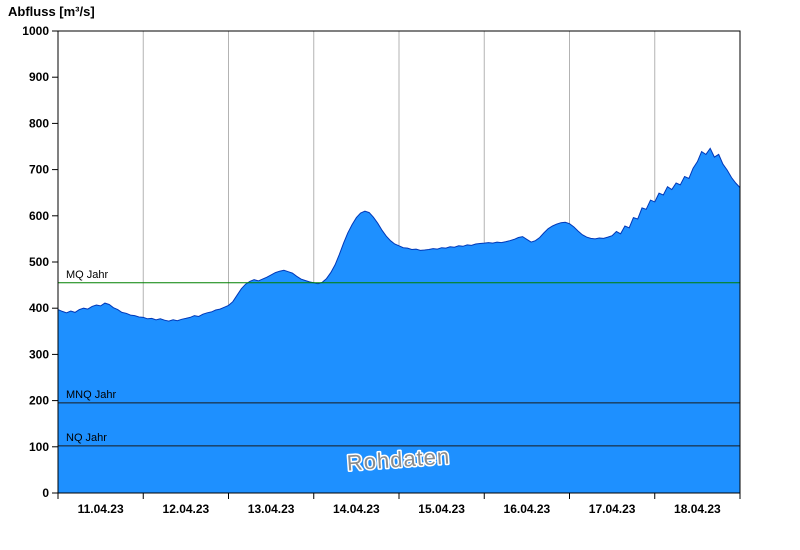  Describe the element at coordinates (271, 509) in the screenshot. I see `x-date-label: 13.04.23` at that location.